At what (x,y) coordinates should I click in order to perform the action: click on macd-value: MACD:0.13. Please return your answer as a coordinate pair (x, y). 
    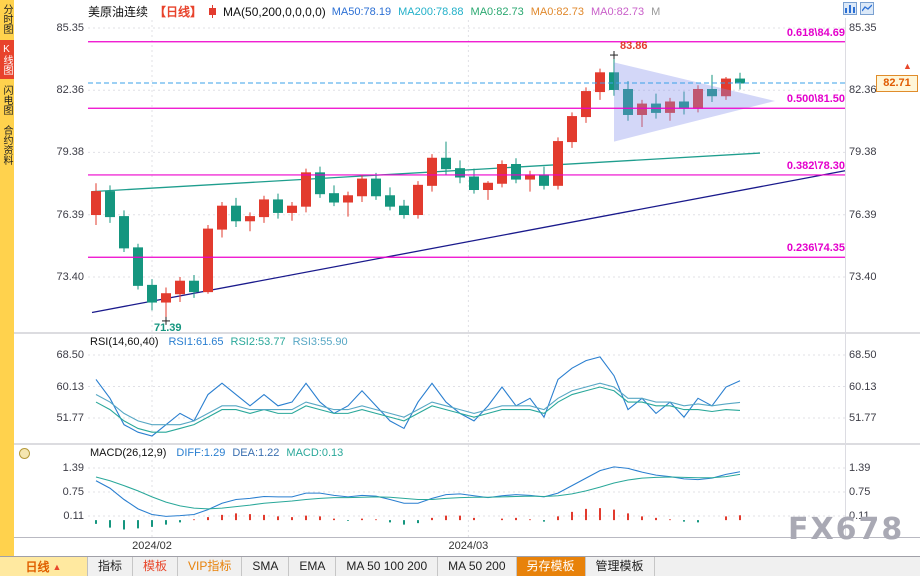
    Looking at the image, I should click on (315, 453).